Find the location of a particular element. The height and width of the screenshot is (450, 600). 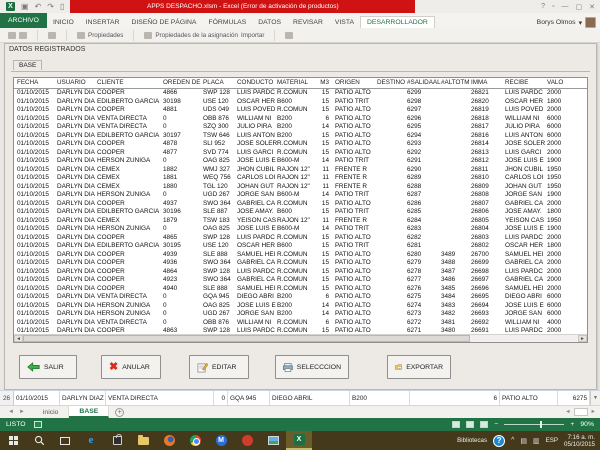

firefox-button is located at coordinates (169, 440).